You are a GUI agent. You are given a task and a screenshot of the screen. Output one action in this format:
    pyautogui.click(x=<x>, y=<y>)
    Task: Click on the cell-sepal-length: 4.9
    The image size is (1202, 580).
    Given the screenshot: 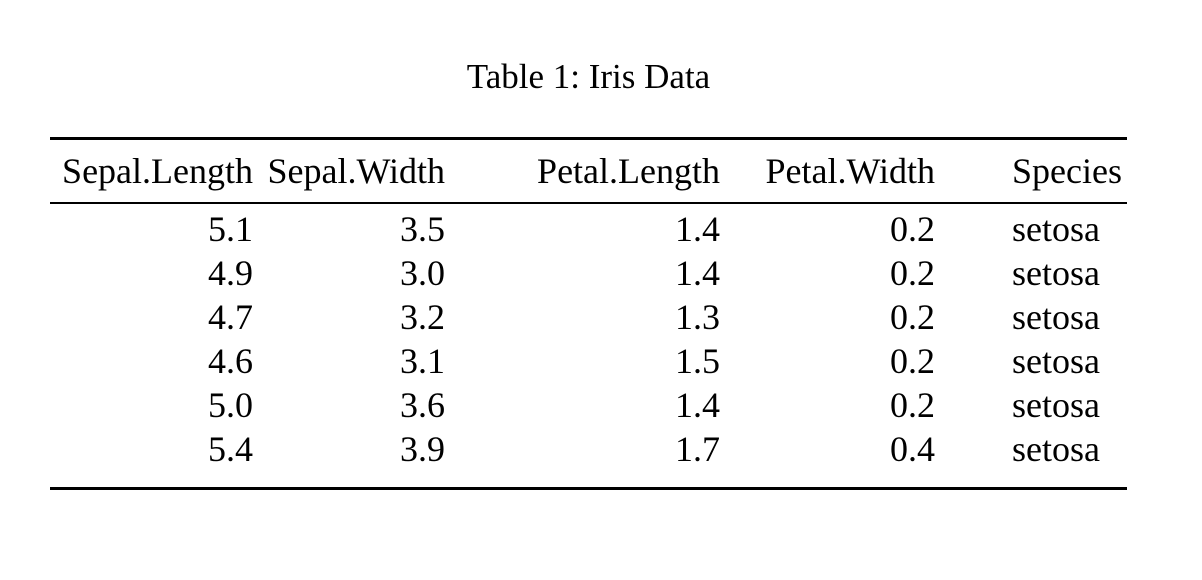 What is the action you would take?
    pyautogui.click(x=230, y=273)
    